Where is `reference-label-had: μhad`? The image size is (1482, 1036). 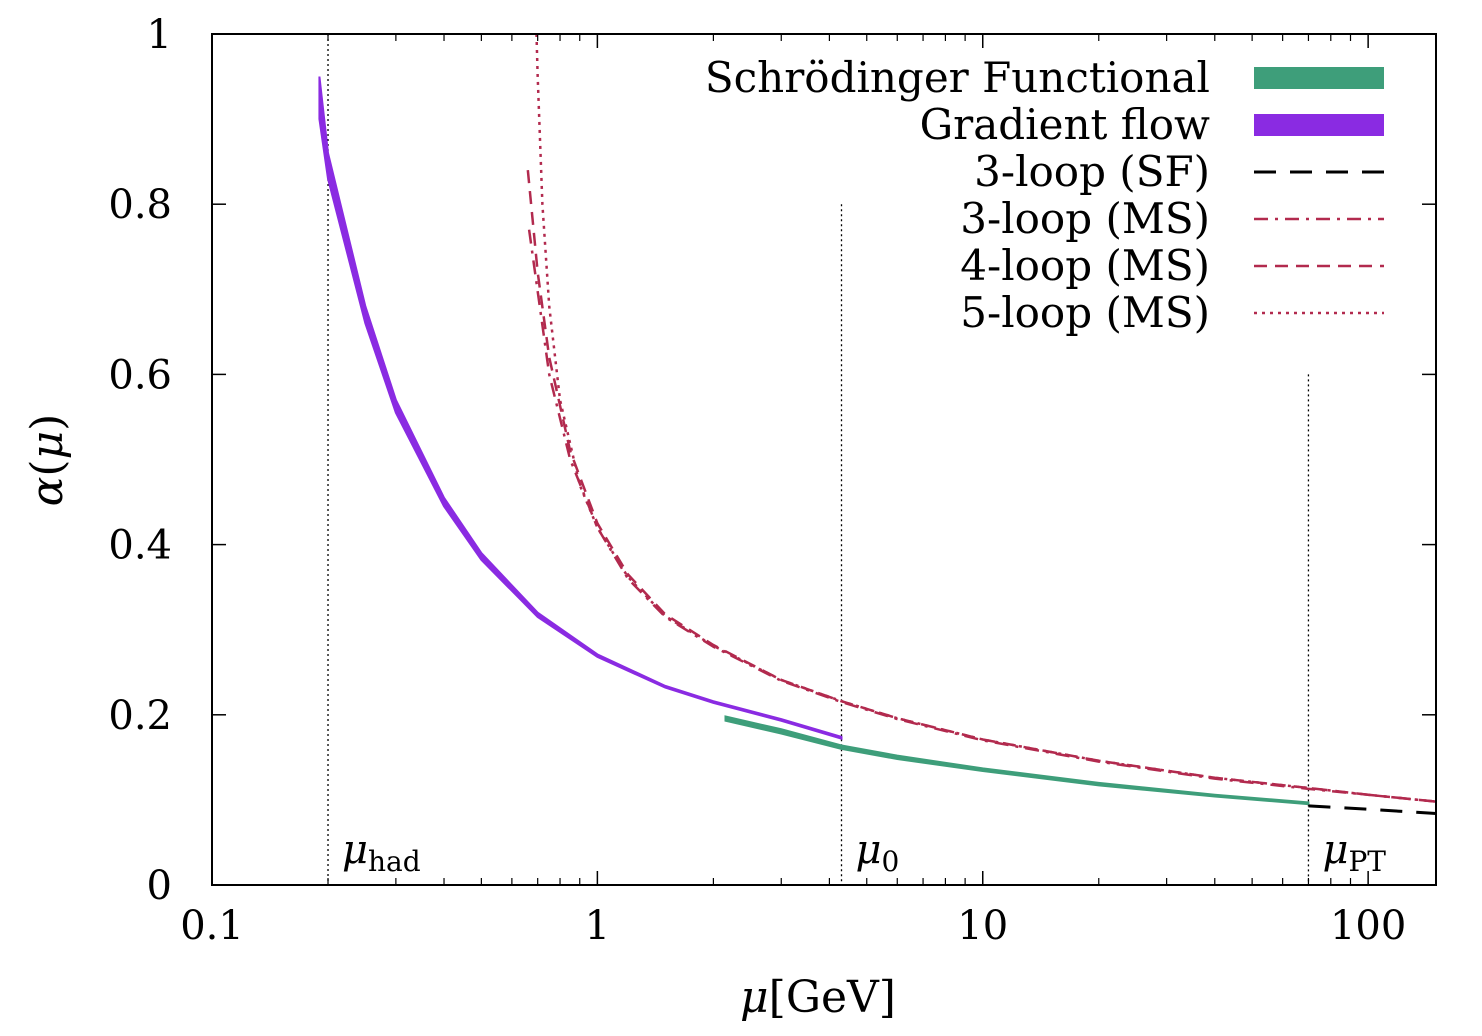 reference-label-had: μhad is located at coordinates (381, 852).